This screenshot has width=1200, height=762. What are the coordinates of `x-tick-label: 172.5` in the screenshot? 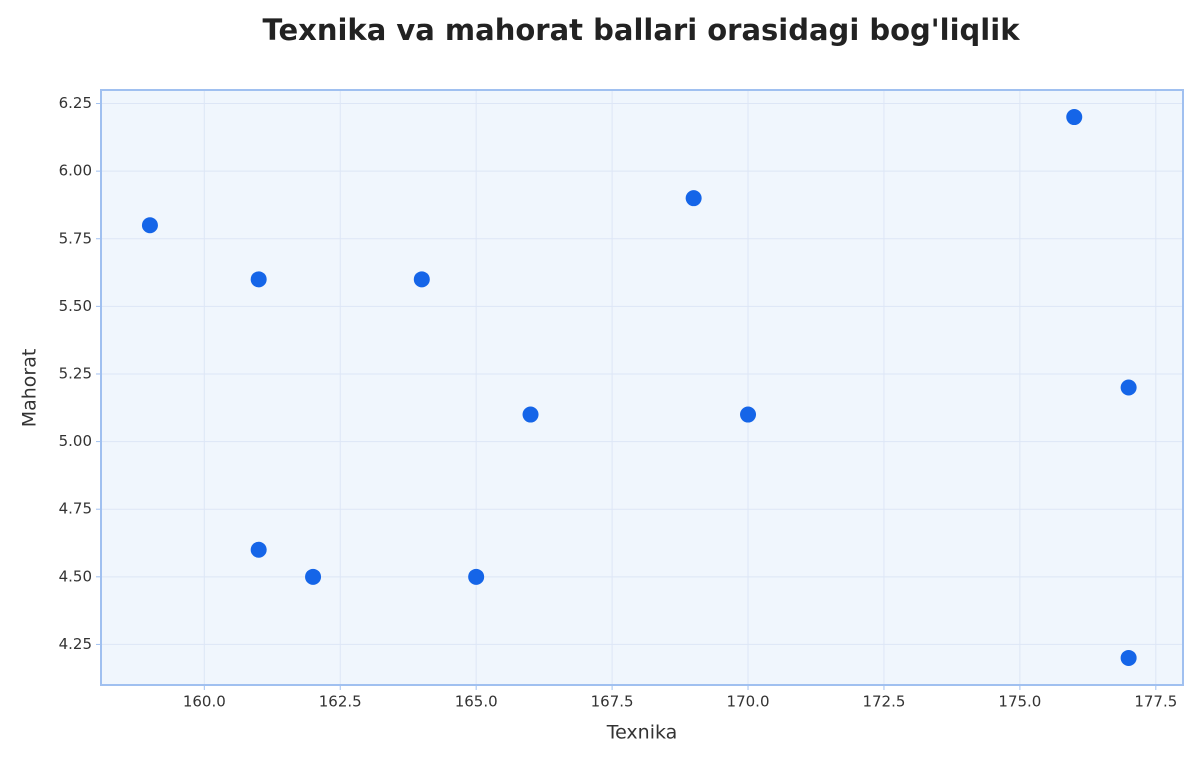 It's located at (883, 702).